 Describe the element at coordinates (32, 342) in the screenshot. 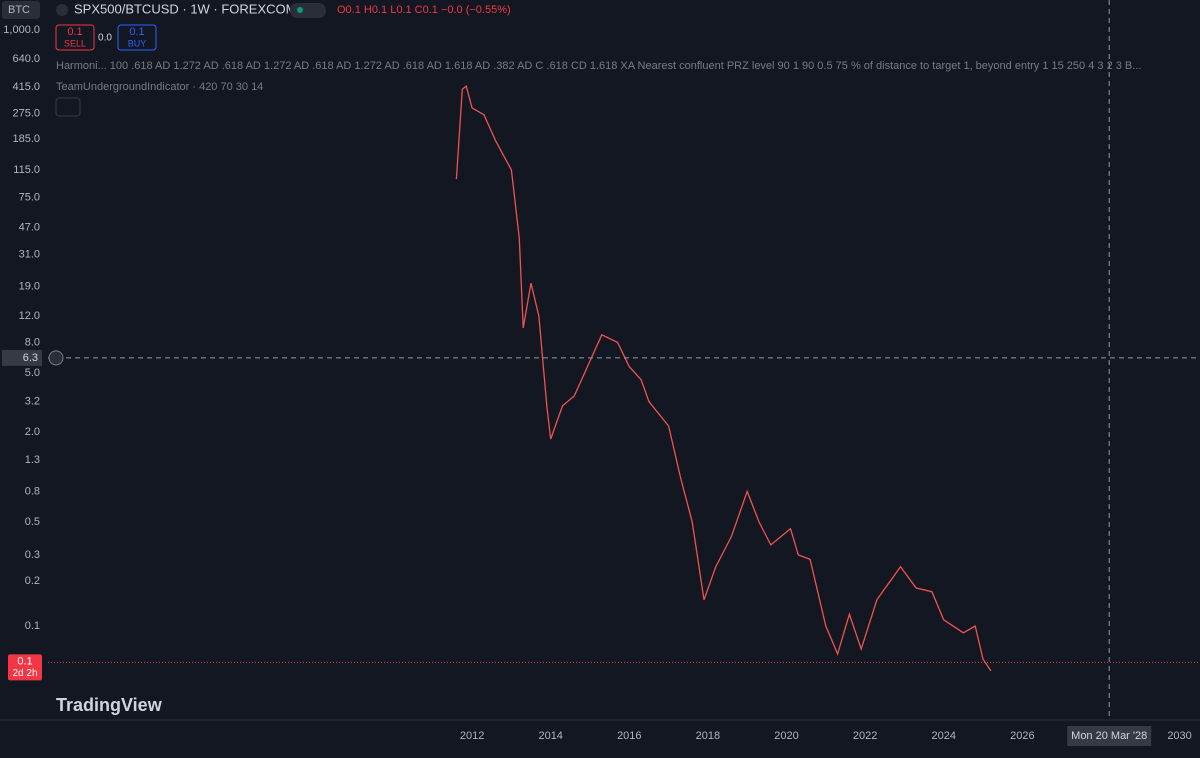

I see `y-tick-label: 8.0` at that location.